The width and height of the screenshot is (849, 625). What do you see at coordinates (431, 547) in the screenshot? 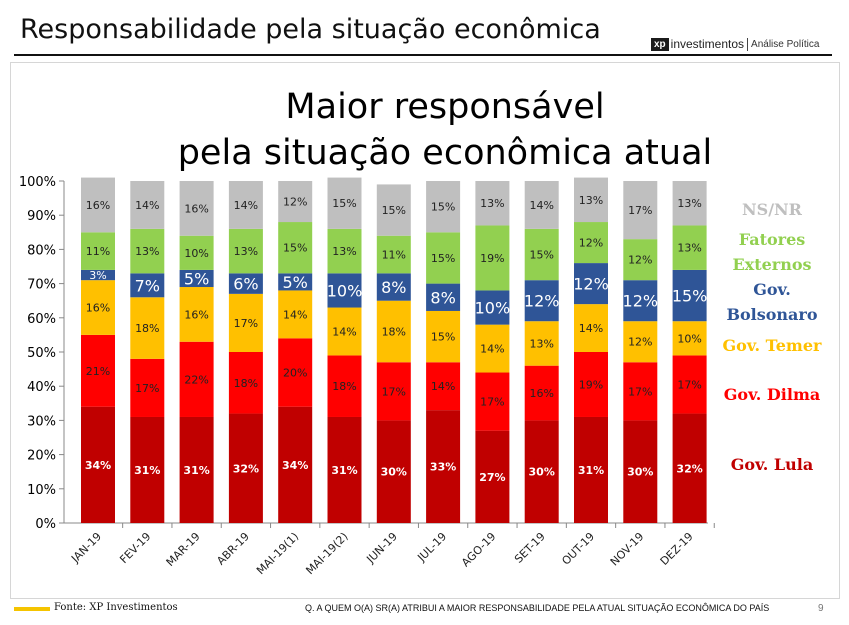
I see `x-tick-label: JUL-19` at bounding box center [431, 547].